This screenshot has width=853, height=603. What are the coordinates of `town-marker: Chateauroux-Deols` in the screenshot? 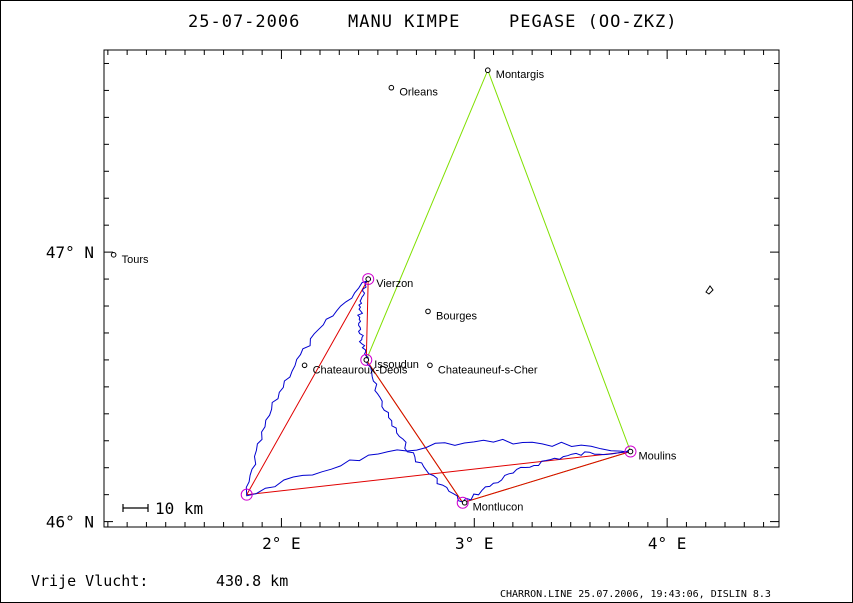 It's located at (354, 369).